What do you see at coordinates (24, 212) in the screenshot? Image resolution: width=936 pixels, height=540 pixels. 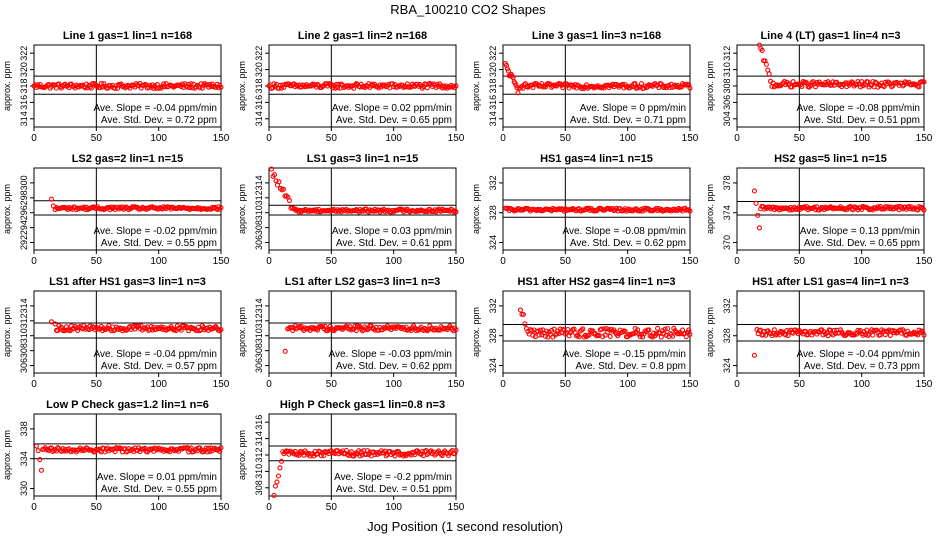 I see `y-tick-label: 296` at bounding box center [24, 212].